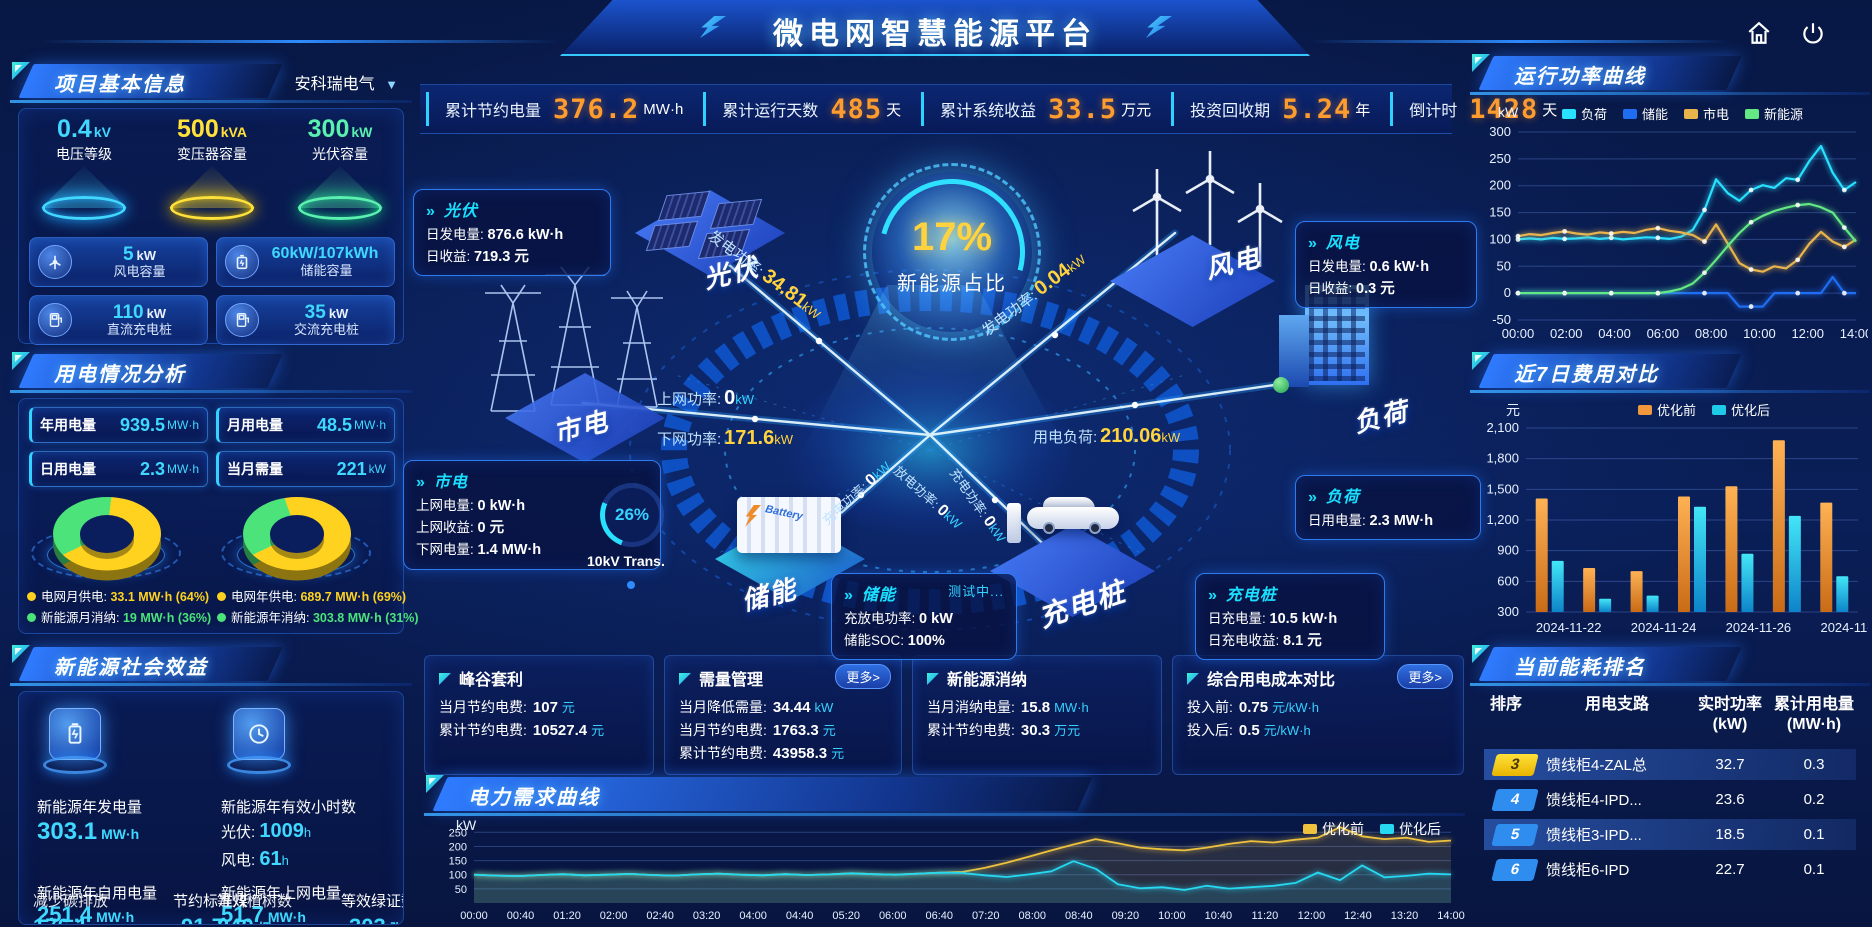 This screenshot has height=927, width=1872. Describe the element at coordinates (614, 916) in the screenshot. I see `svg-text: 02:00` at that location.